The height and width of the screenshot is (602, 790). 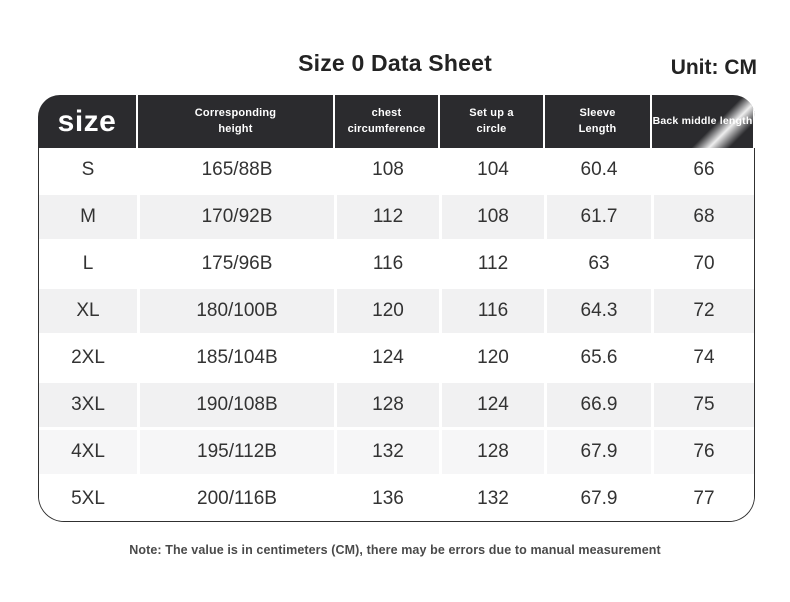 What do you see at coordinates (704, 405) in the screenshot?
I see `table-cell: 75` at bounding box center [704, 405].